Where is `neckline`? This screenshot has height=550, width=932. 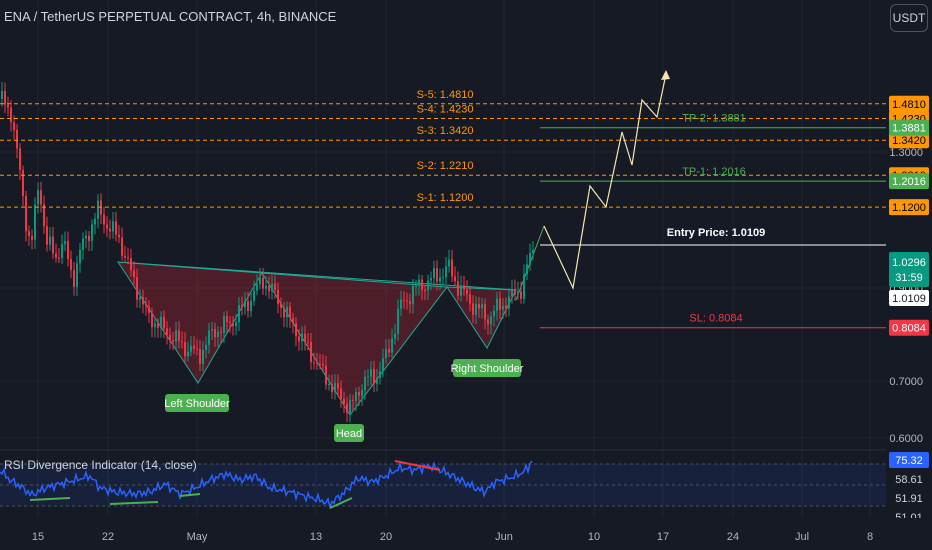 neckline is located at coordinates (317, 276).